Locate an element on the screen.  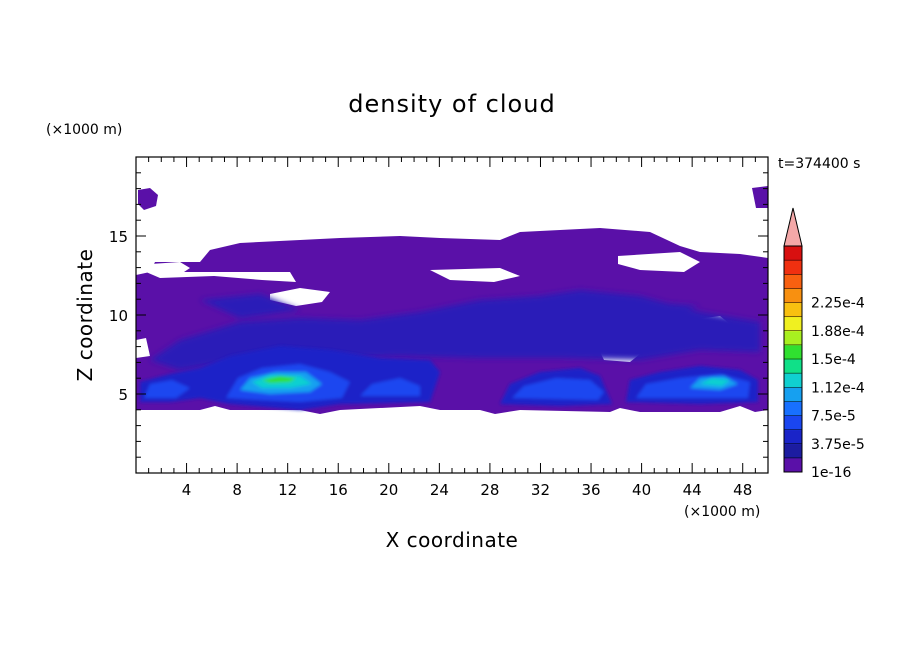
x-unit-label: (×1000 m) is located at coordinates (722, 512).